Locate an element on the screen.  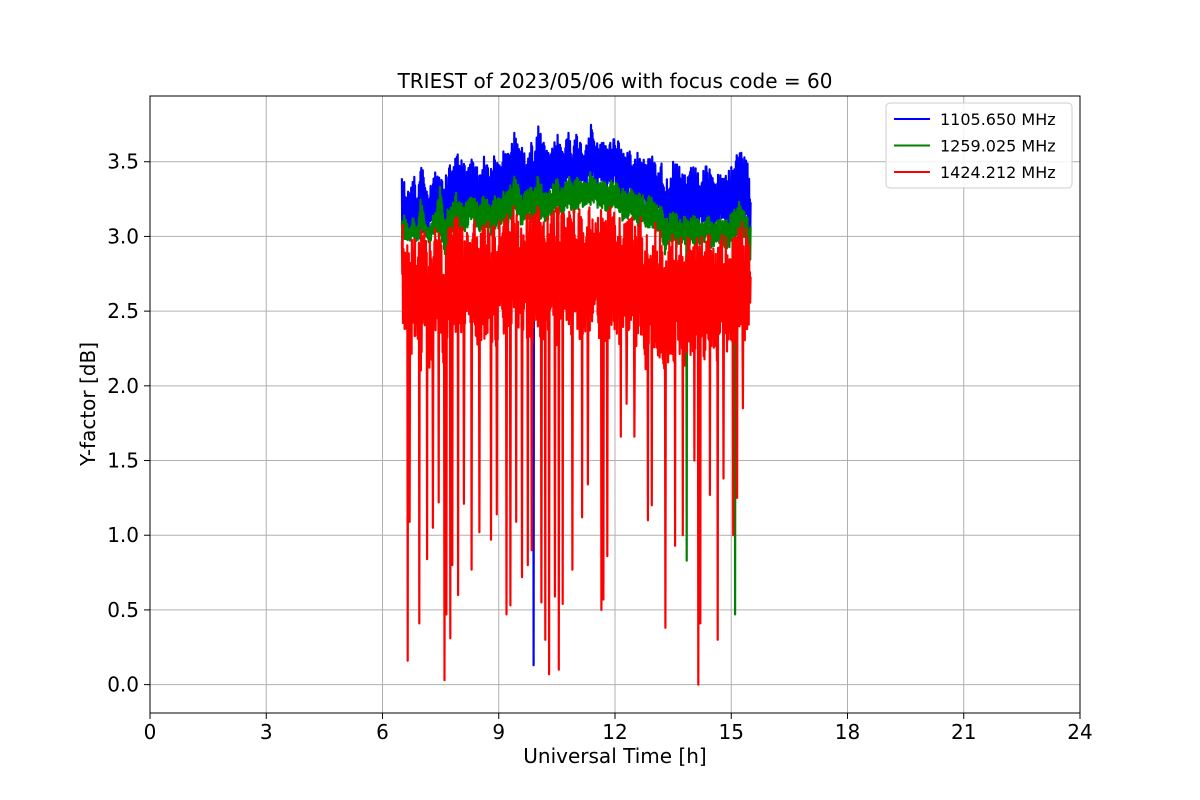
y-tick-label: 2.0 is located at coordinates (123, 386).